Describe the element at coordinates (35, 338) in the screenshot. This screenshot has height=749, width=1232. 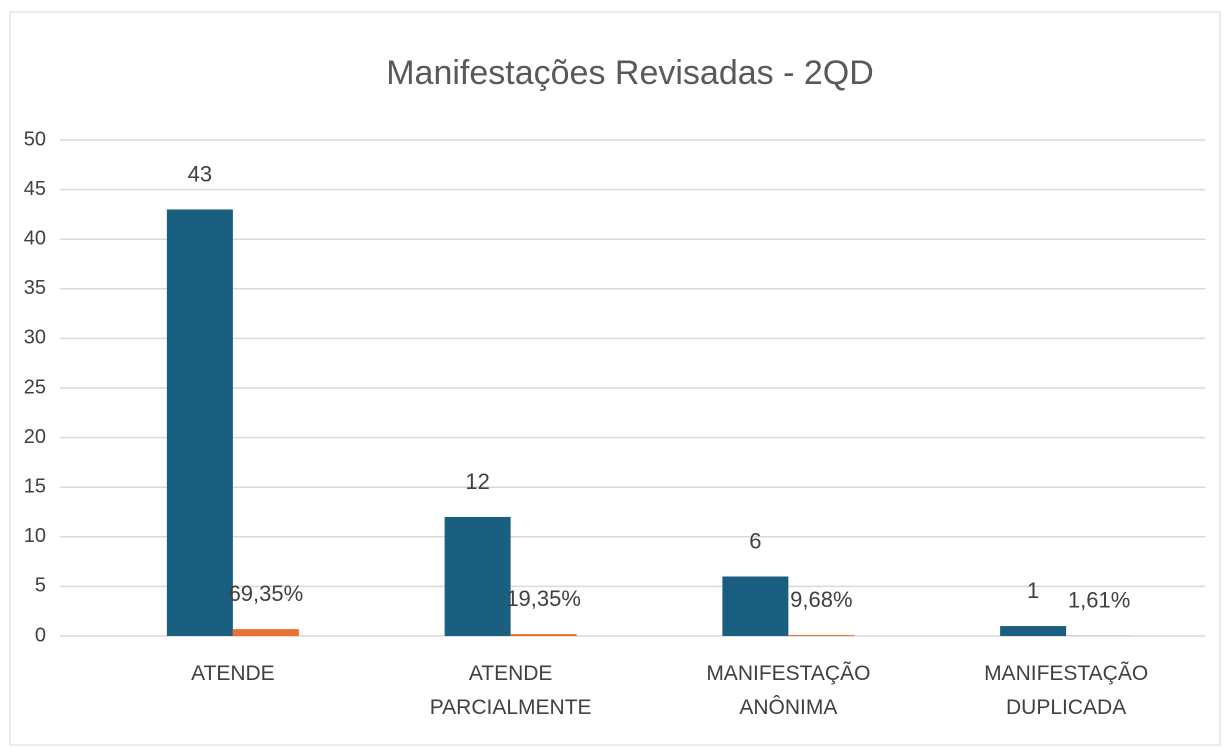
I see `y-tick-label: 30` at that location.